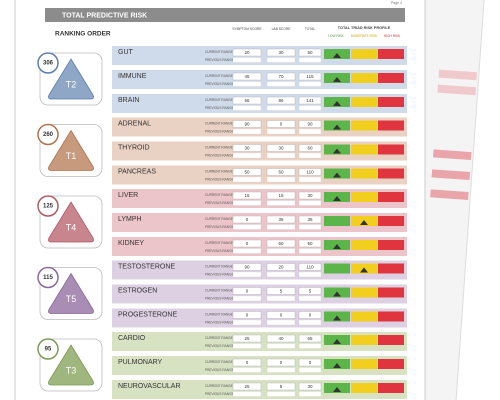  Describe the element at coordinates (71, 227) in the screenshot. I see `triad-label: T4` at that location.